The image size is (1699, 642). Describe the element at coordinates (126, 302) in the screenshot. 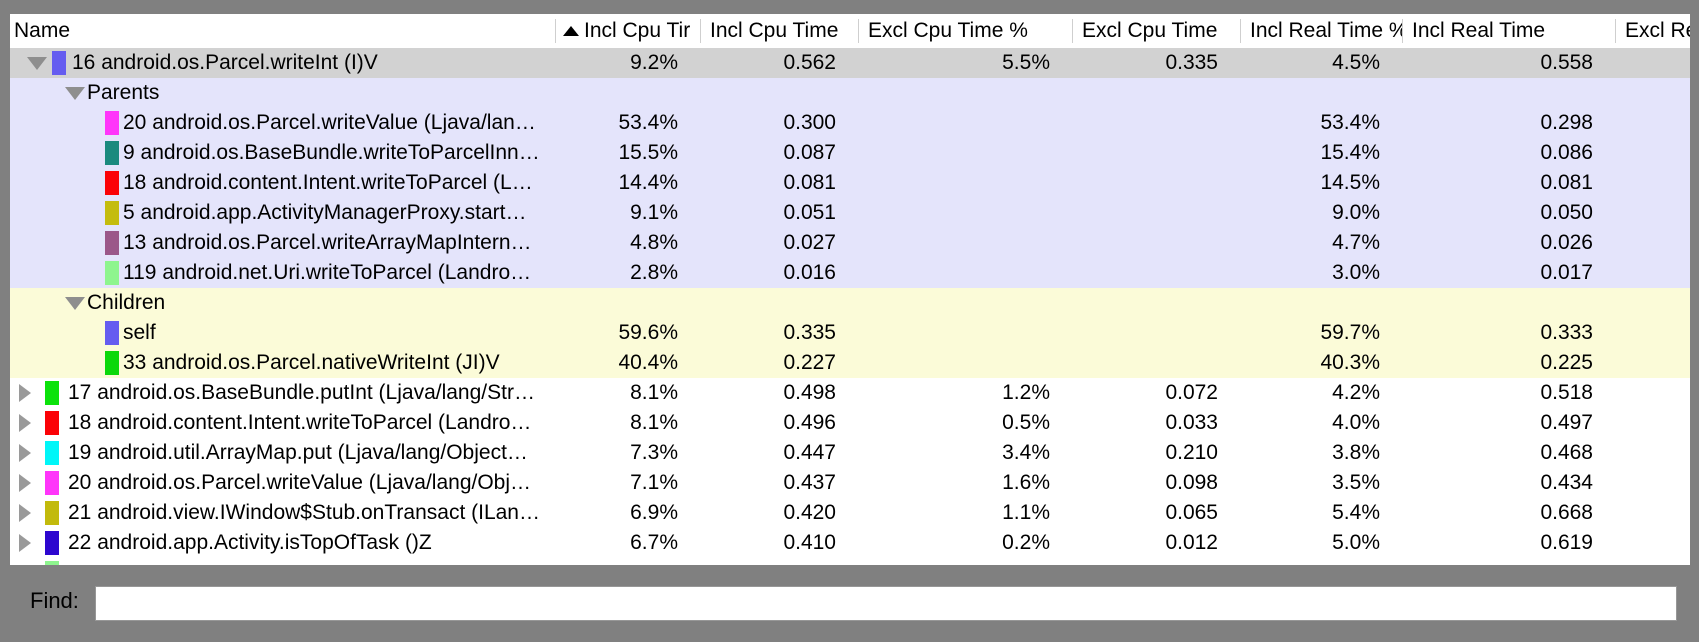

I see `section-label: Children` at that location.